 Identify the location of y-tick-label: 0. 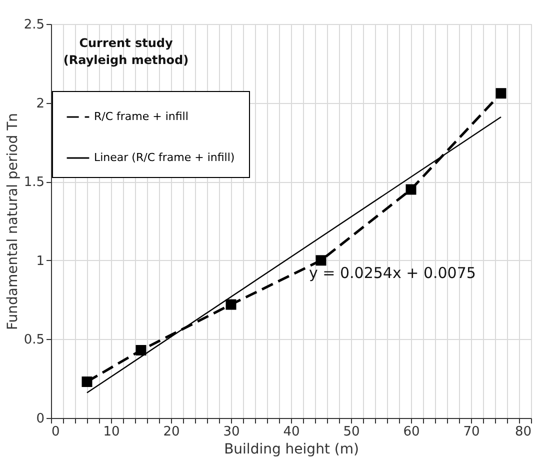
(40, 419).